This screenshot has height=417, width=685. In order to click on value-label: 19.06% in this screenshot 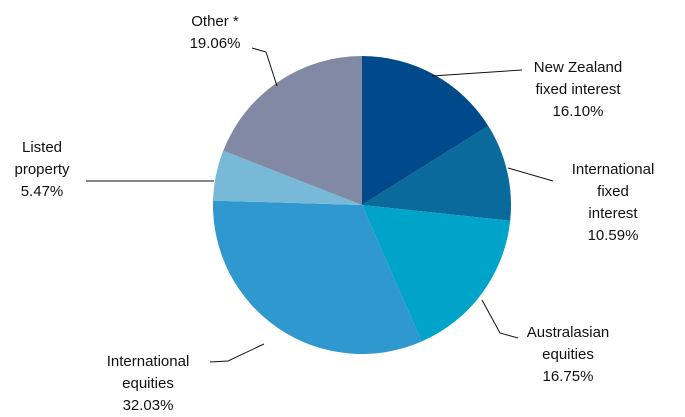, I will do `click(215, 43)`.